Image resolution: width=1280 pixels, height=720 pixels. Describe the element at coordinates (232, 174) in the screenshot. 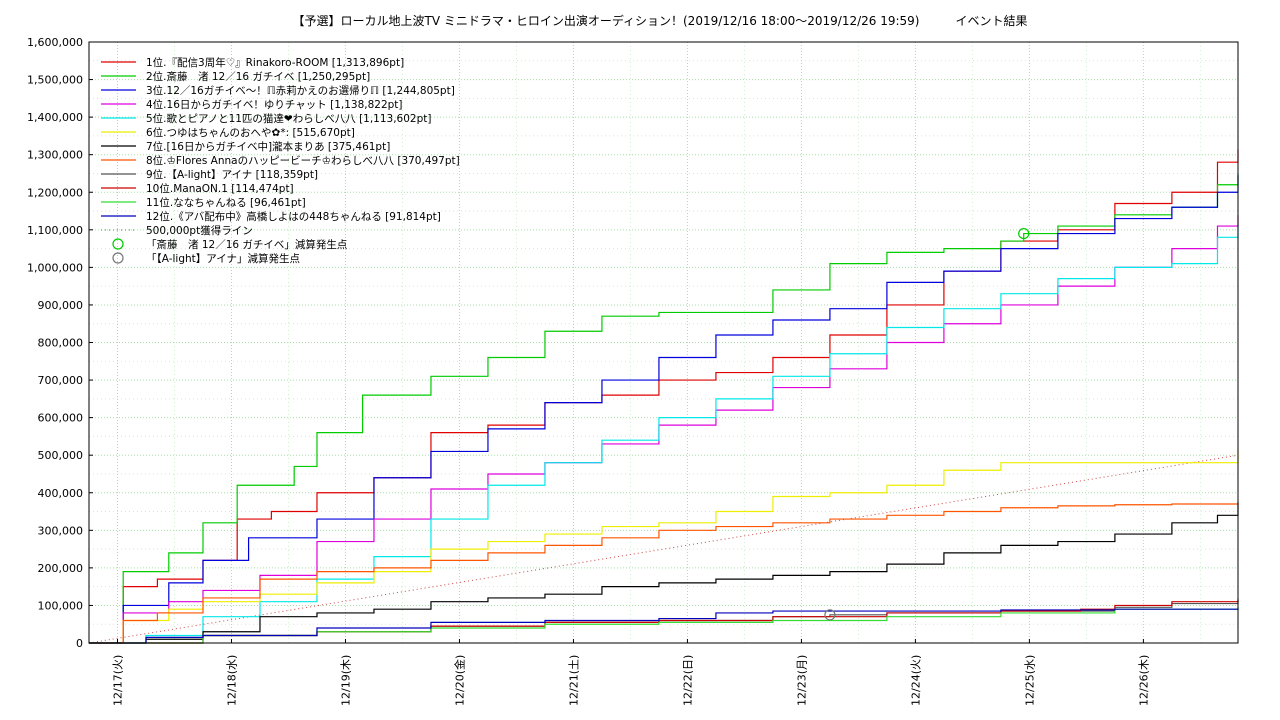

I see `legend-label: 9位.【A-light】アイナ [118,359pt]` at that location.